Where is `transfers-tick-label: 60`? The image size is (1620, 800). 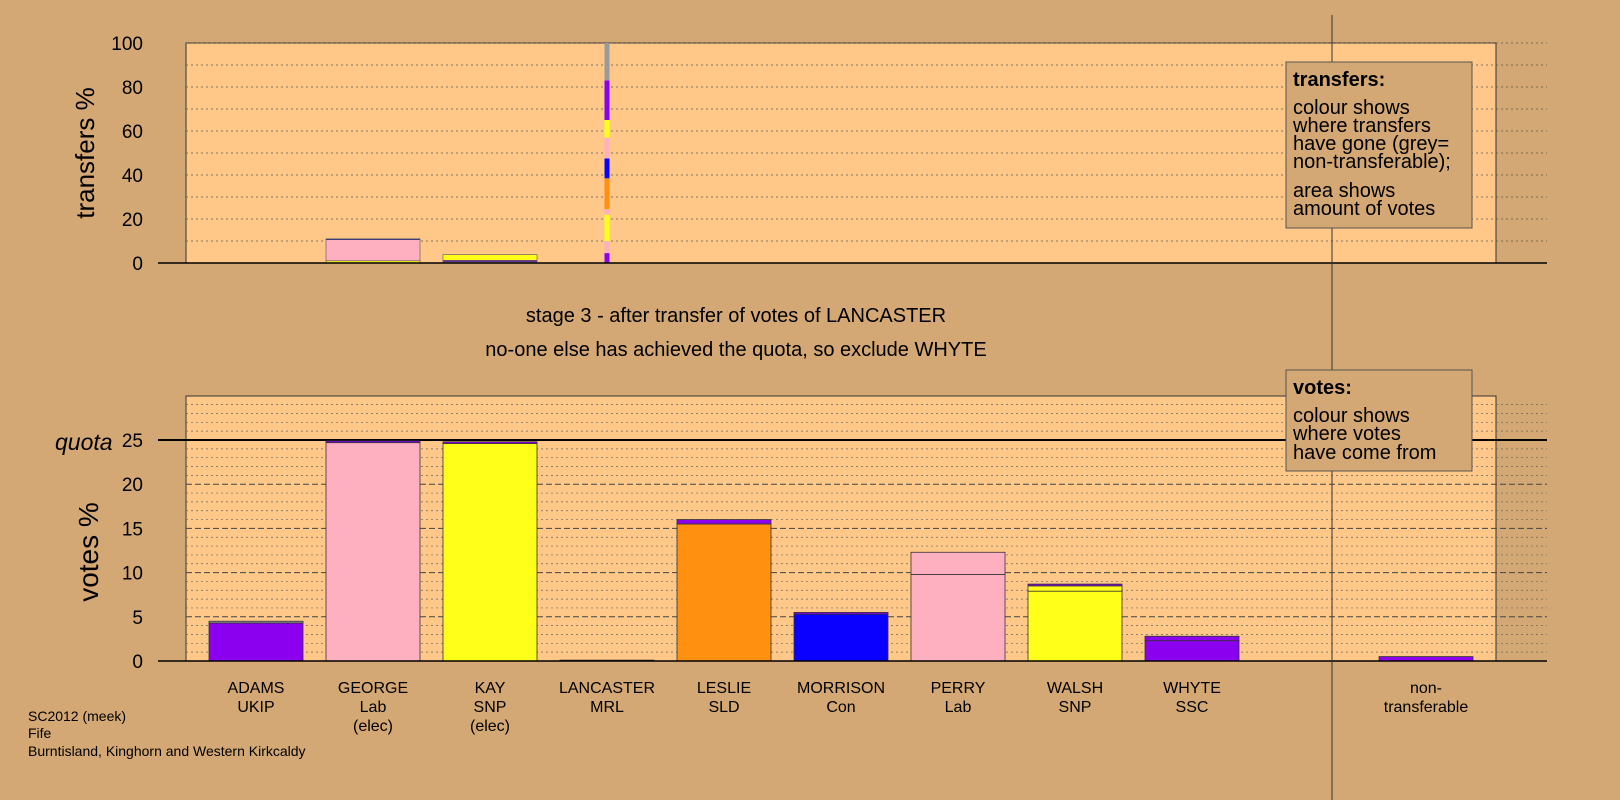 transfers-tick-label: 60 is located at coordinates (132, 132).